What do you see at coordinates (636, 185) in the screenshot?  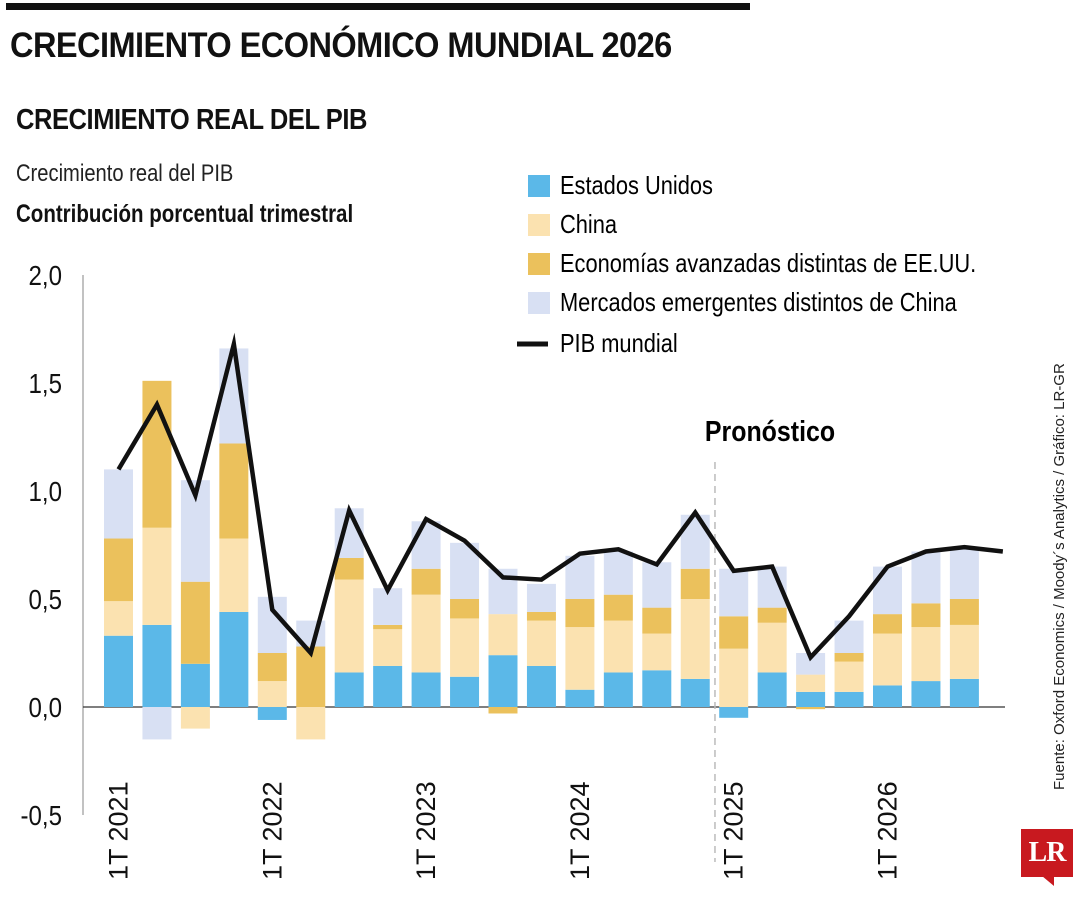 I see `legend-label-us: Estados Unidos` at bounding box center [636, 185].